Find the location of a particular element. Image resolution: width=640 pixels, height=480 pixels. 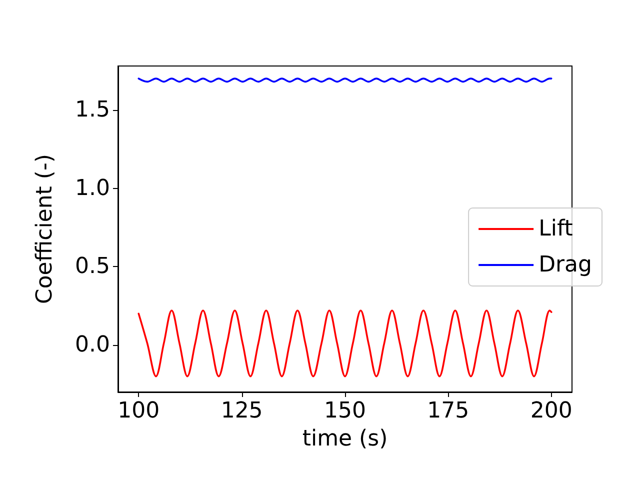

y-tick-label: 0.5 is located at coordinates (92, 267).